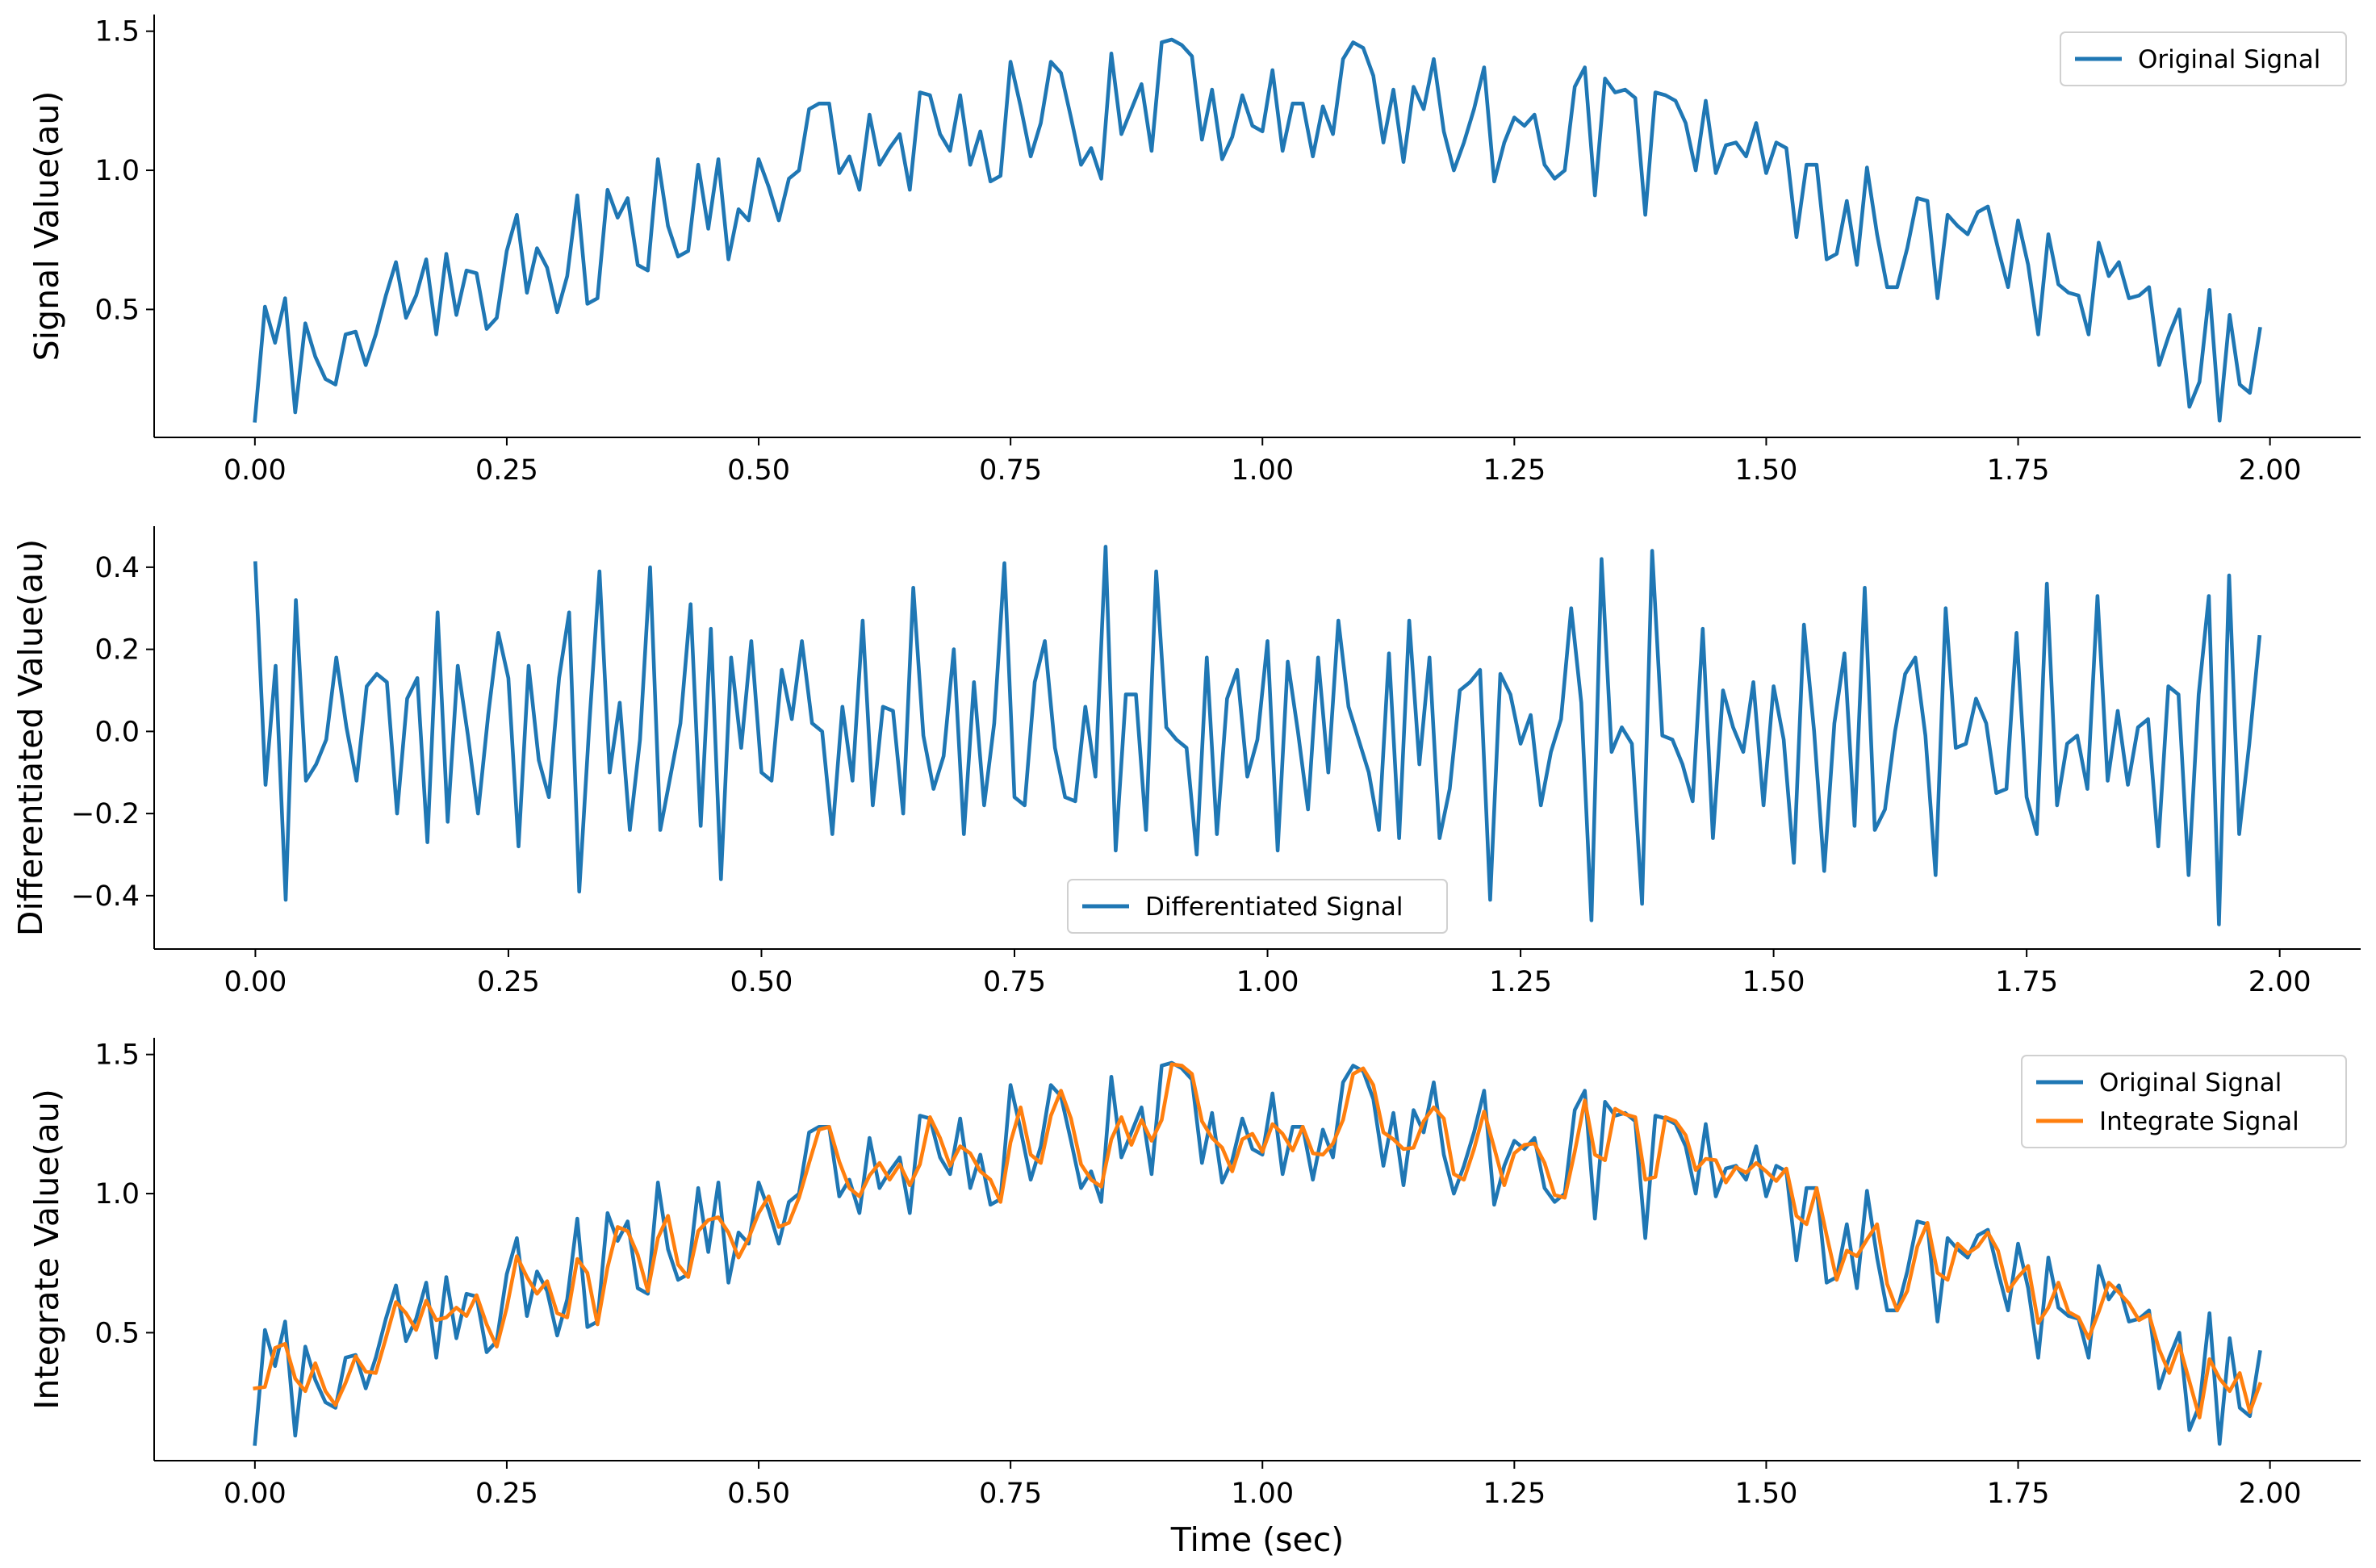 This screenshot has width=2376, height=1568. What do you see at coordinates (2229, 60) in the screenshot?
I see `signal-legend-label: Original Signal` at bounding box center [2229, 60].